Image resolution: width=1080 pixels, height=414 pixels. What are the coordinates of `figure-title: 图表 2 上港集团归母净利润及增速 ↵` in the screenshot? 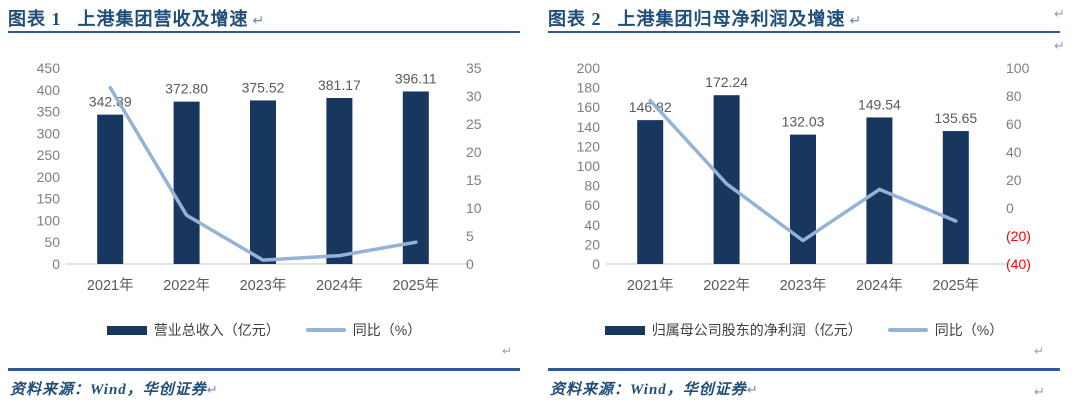 It's located at (704, 18).